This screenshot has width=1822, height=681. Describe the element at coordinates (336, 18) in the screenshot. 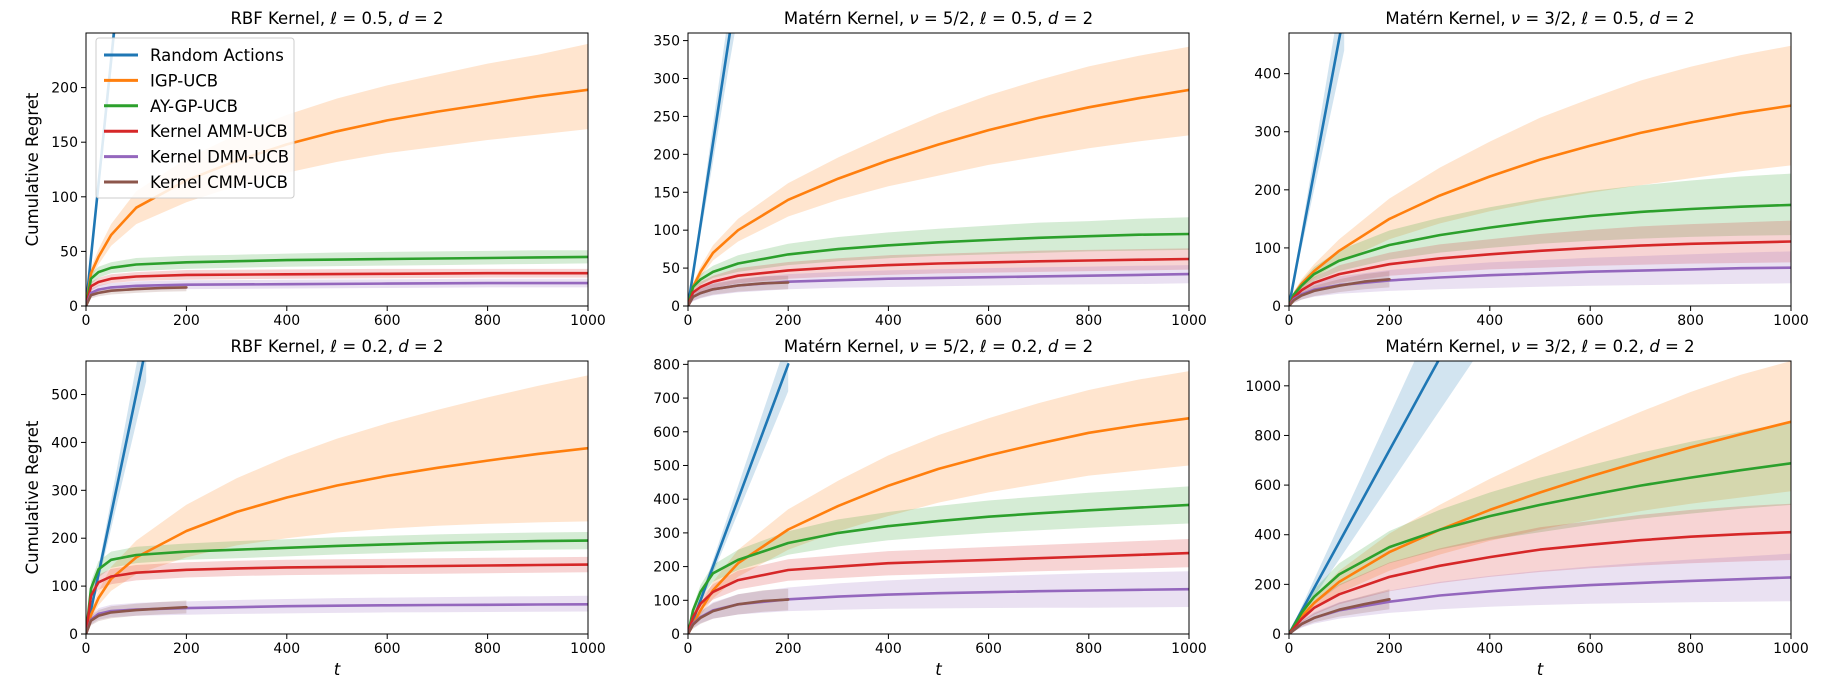

I see `subplot-title: RBF Kernel, ℓ = 0.5, d = 2` at that location.